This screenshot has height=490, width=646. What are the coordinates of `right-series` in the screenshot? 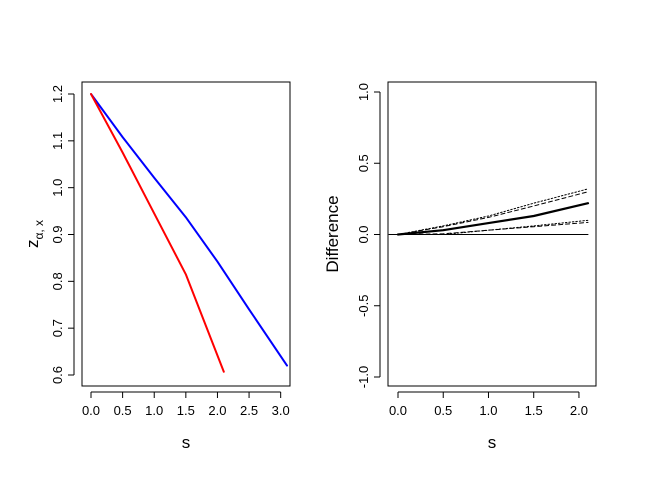 It's located at (489, 212).